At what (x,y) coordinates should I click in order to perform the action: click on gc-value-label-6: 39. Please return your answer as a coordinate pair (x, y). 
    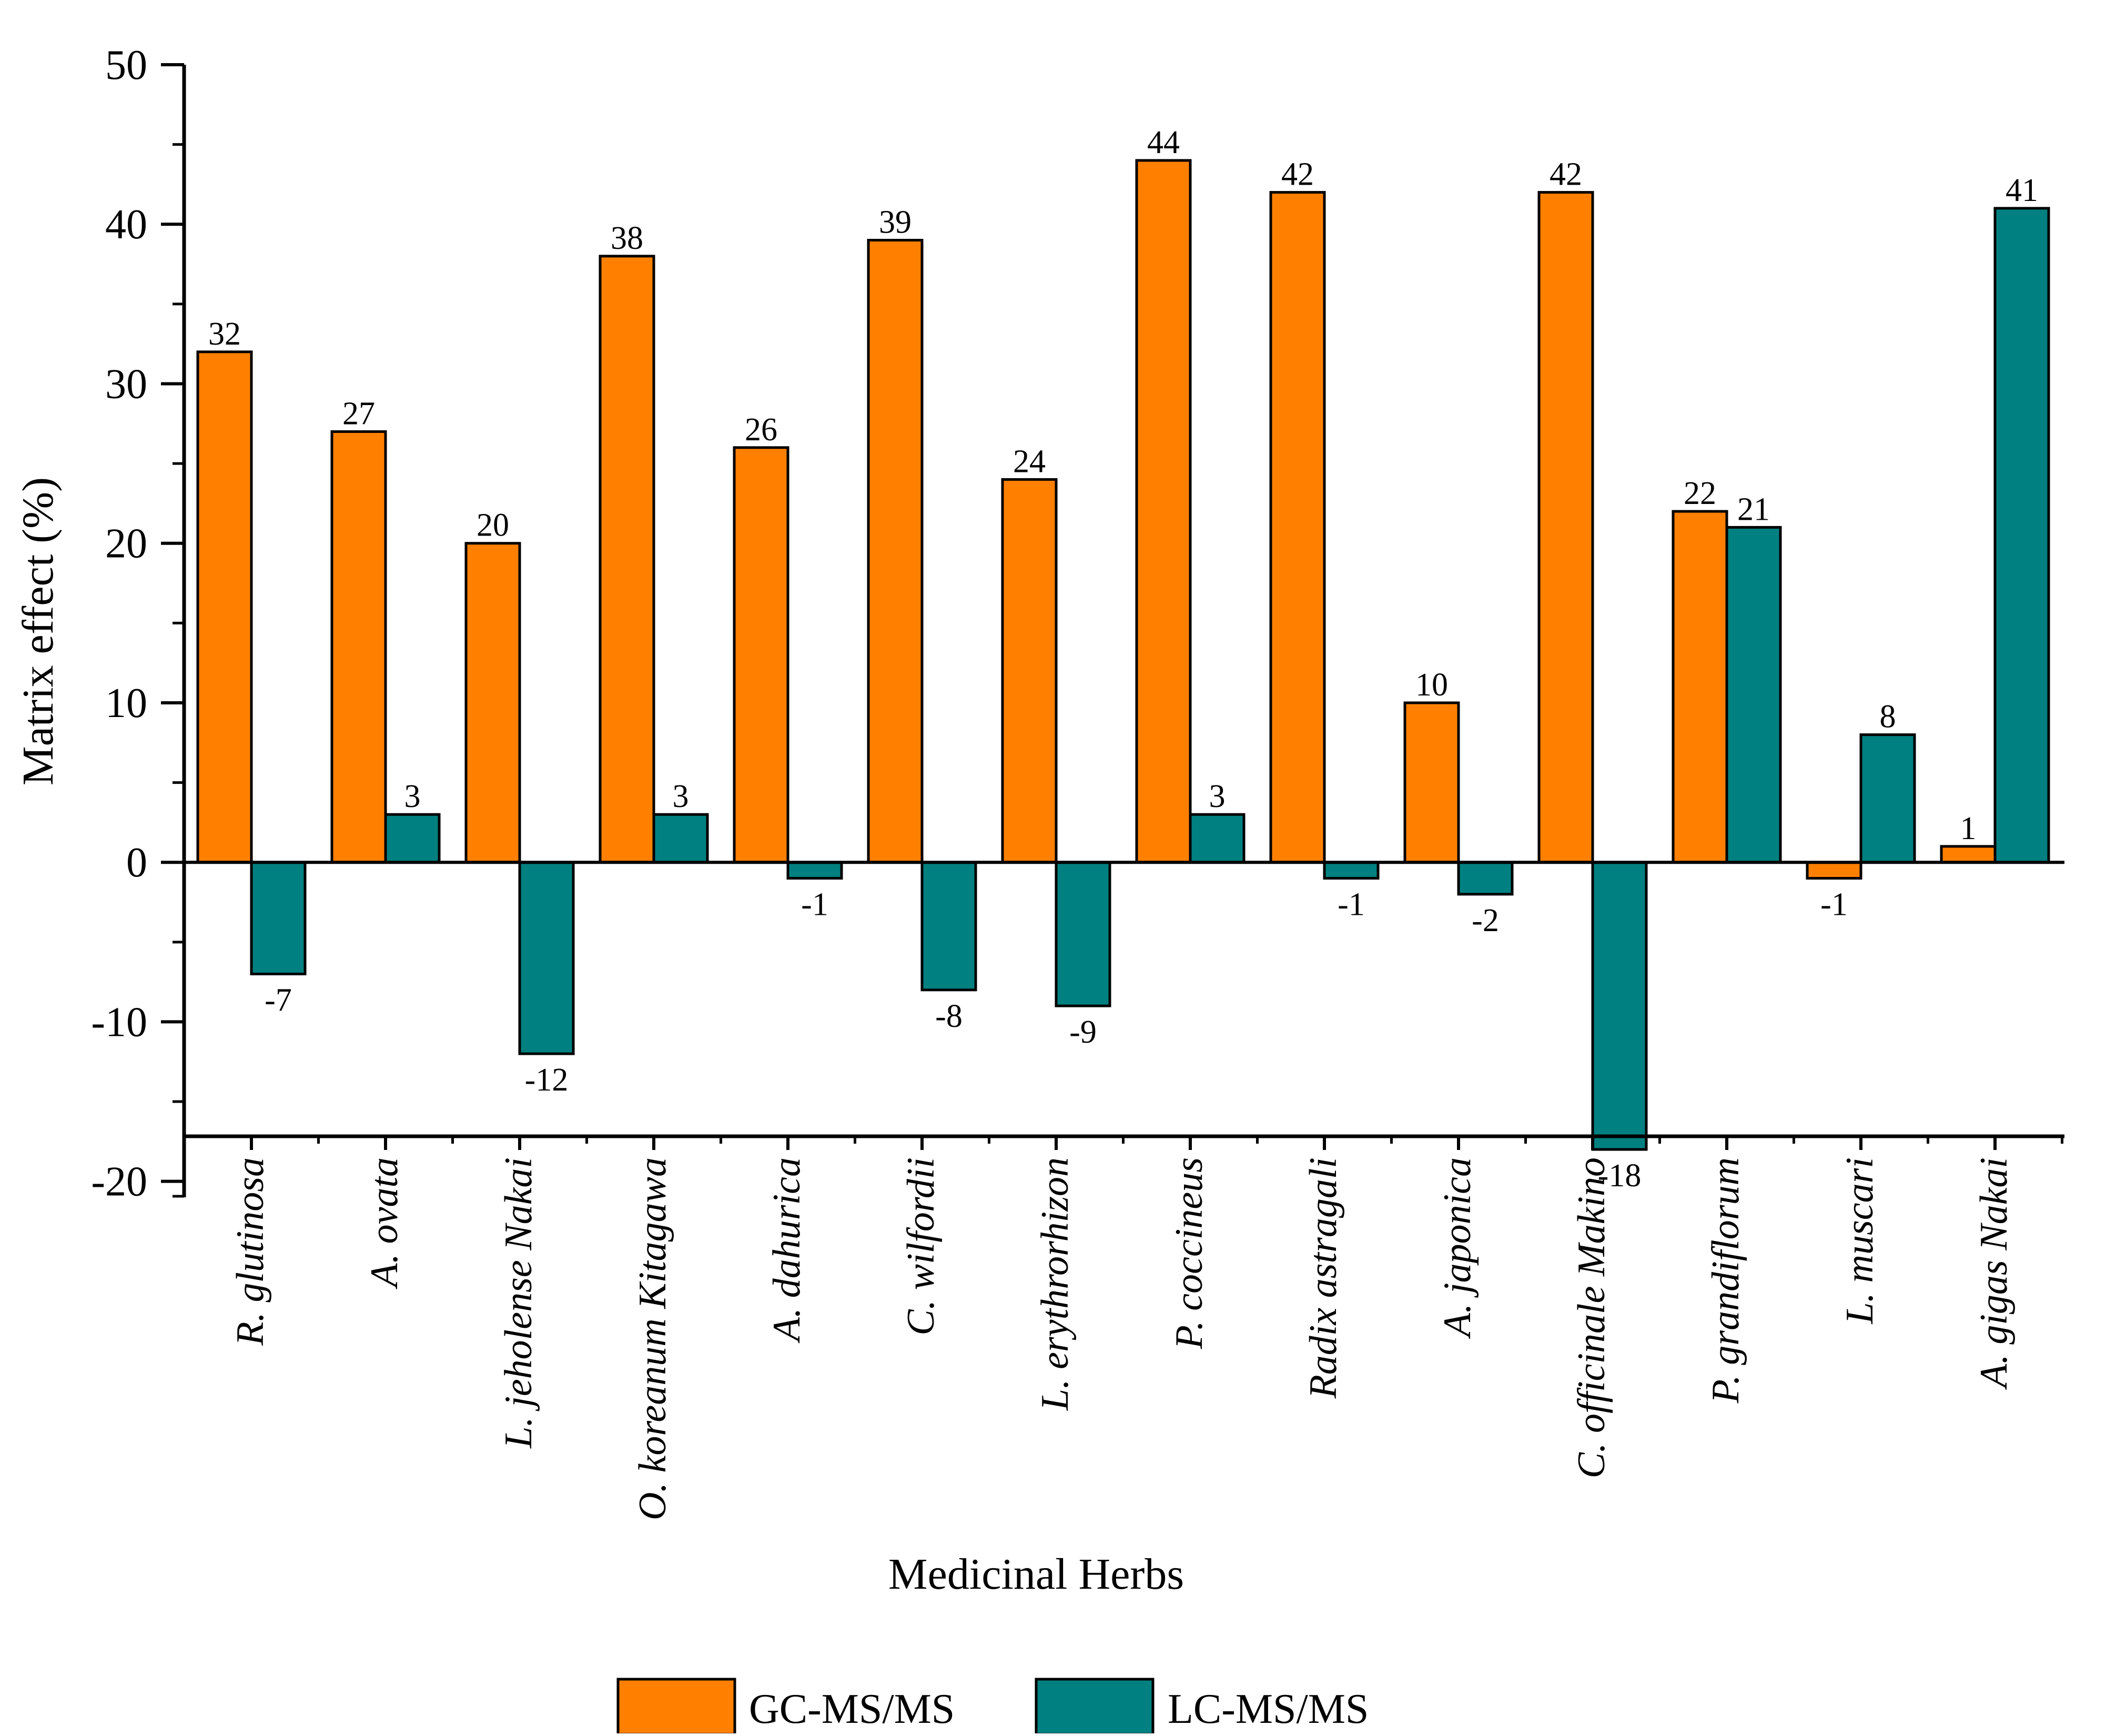
    Looking at the image, I should click on (896, 222).